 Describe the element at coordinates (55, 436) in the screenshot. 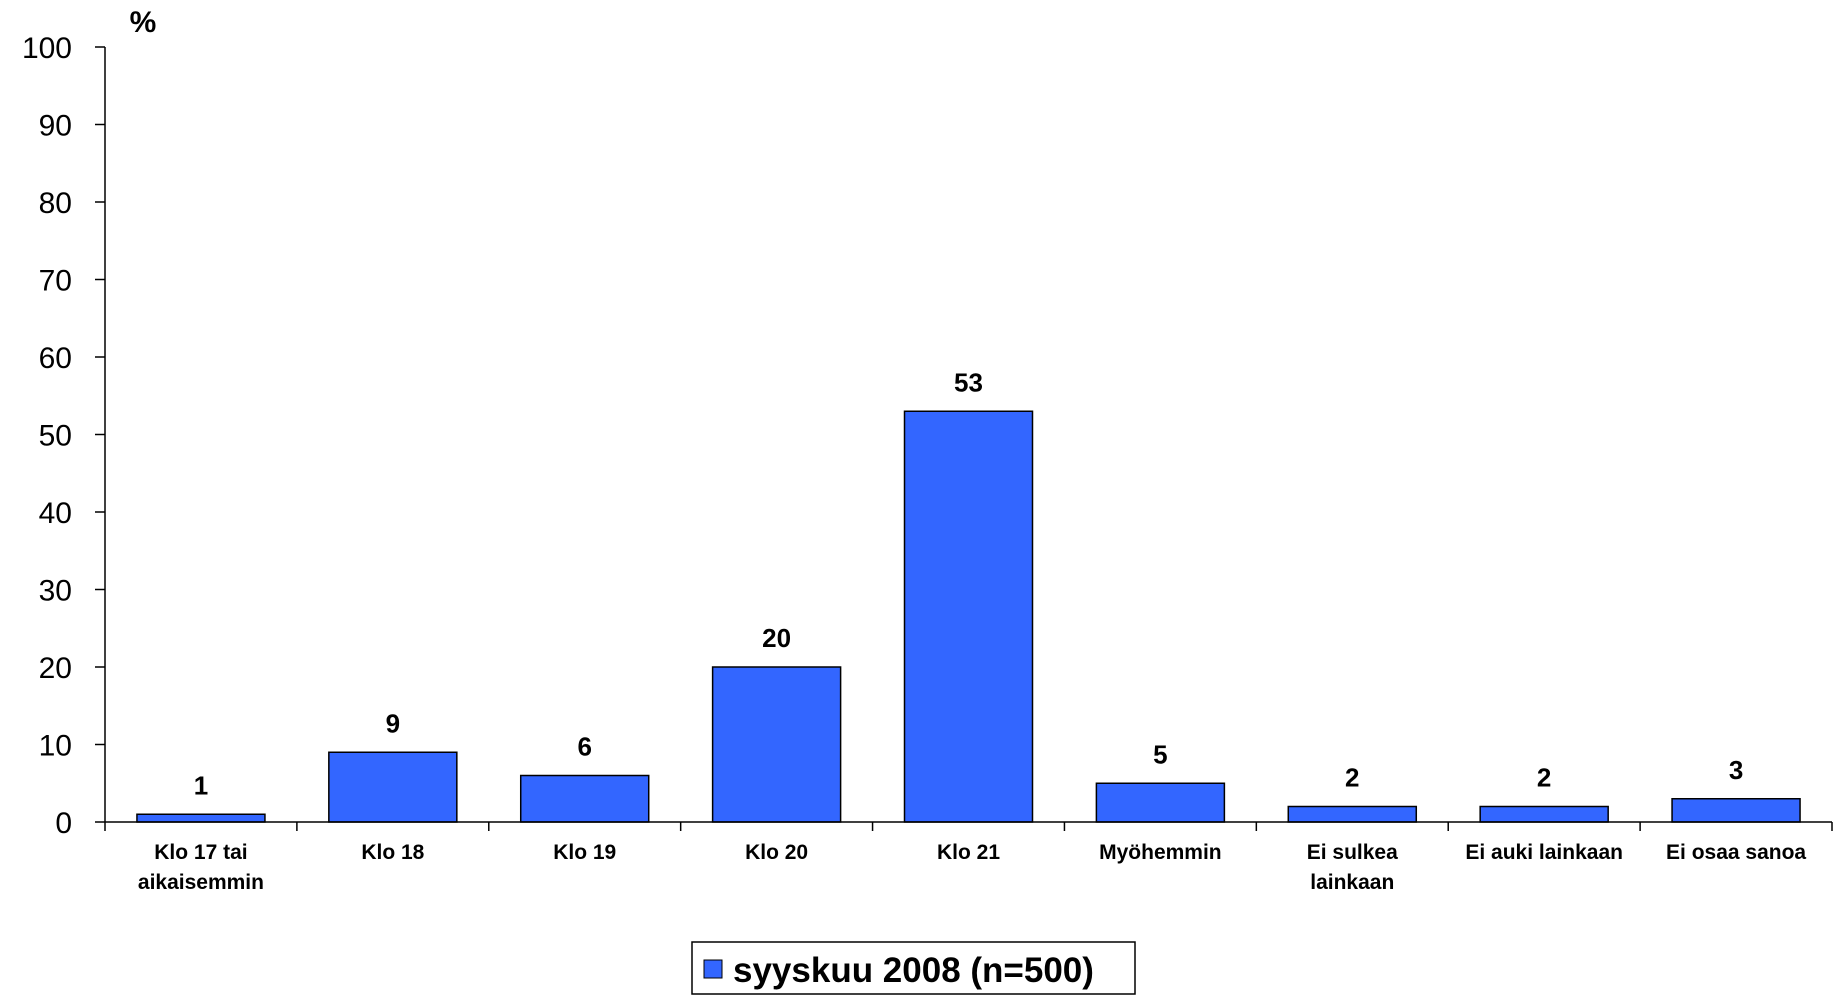

I see `y-tick-label: 50` at that location.